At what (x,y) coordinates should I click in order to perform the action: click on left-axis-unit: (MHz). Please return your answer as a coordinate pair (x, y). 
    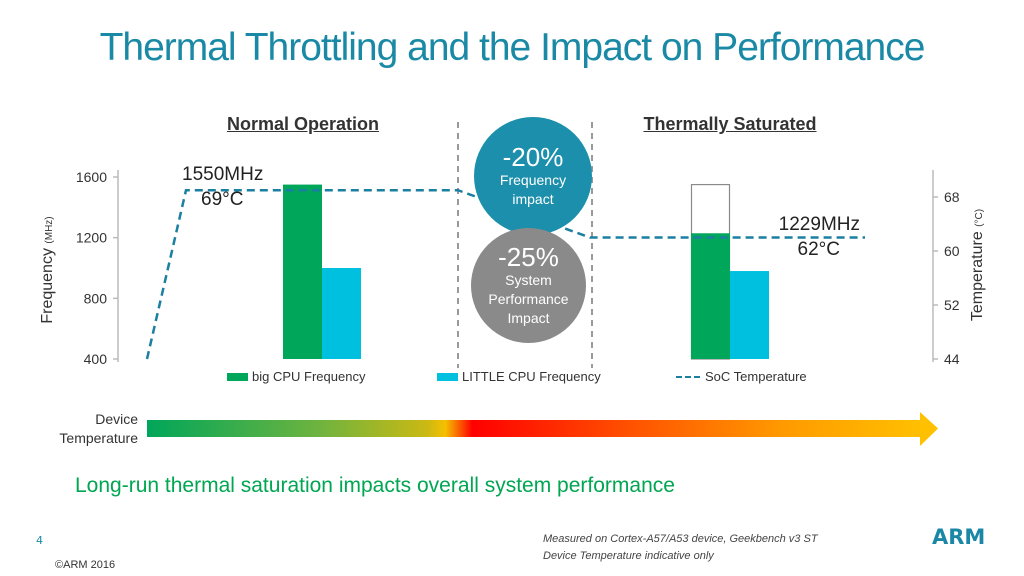
    Looking at the image, I should click on (49, 230).